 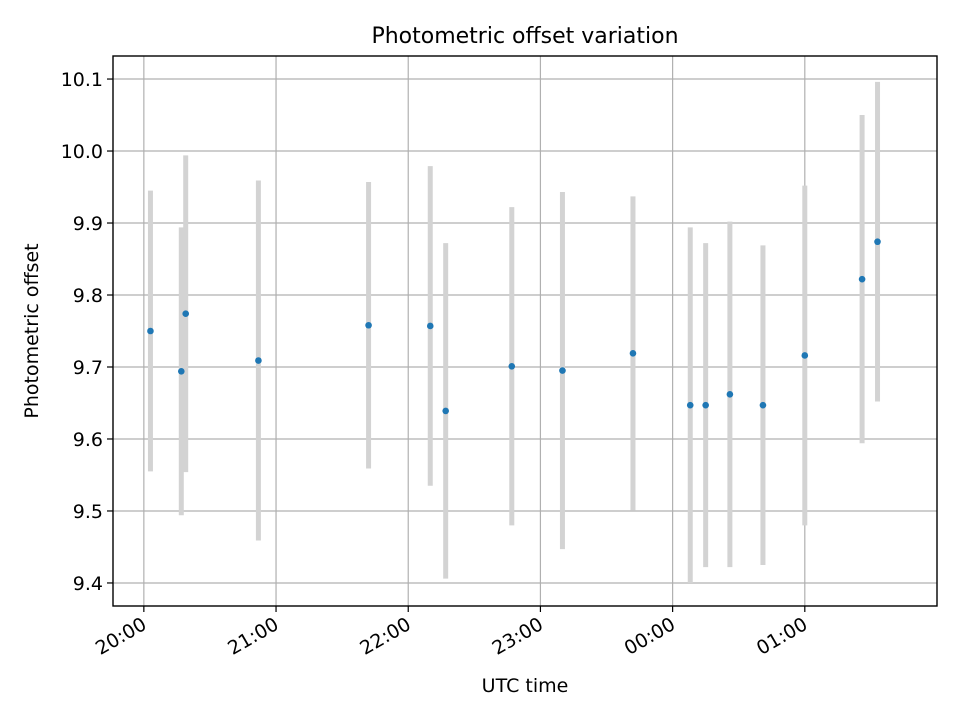 What do you see at coordinates (782, 636) in the screenshot?
I see `x-tick-label: 01:00` at bounding box center [782, 636].